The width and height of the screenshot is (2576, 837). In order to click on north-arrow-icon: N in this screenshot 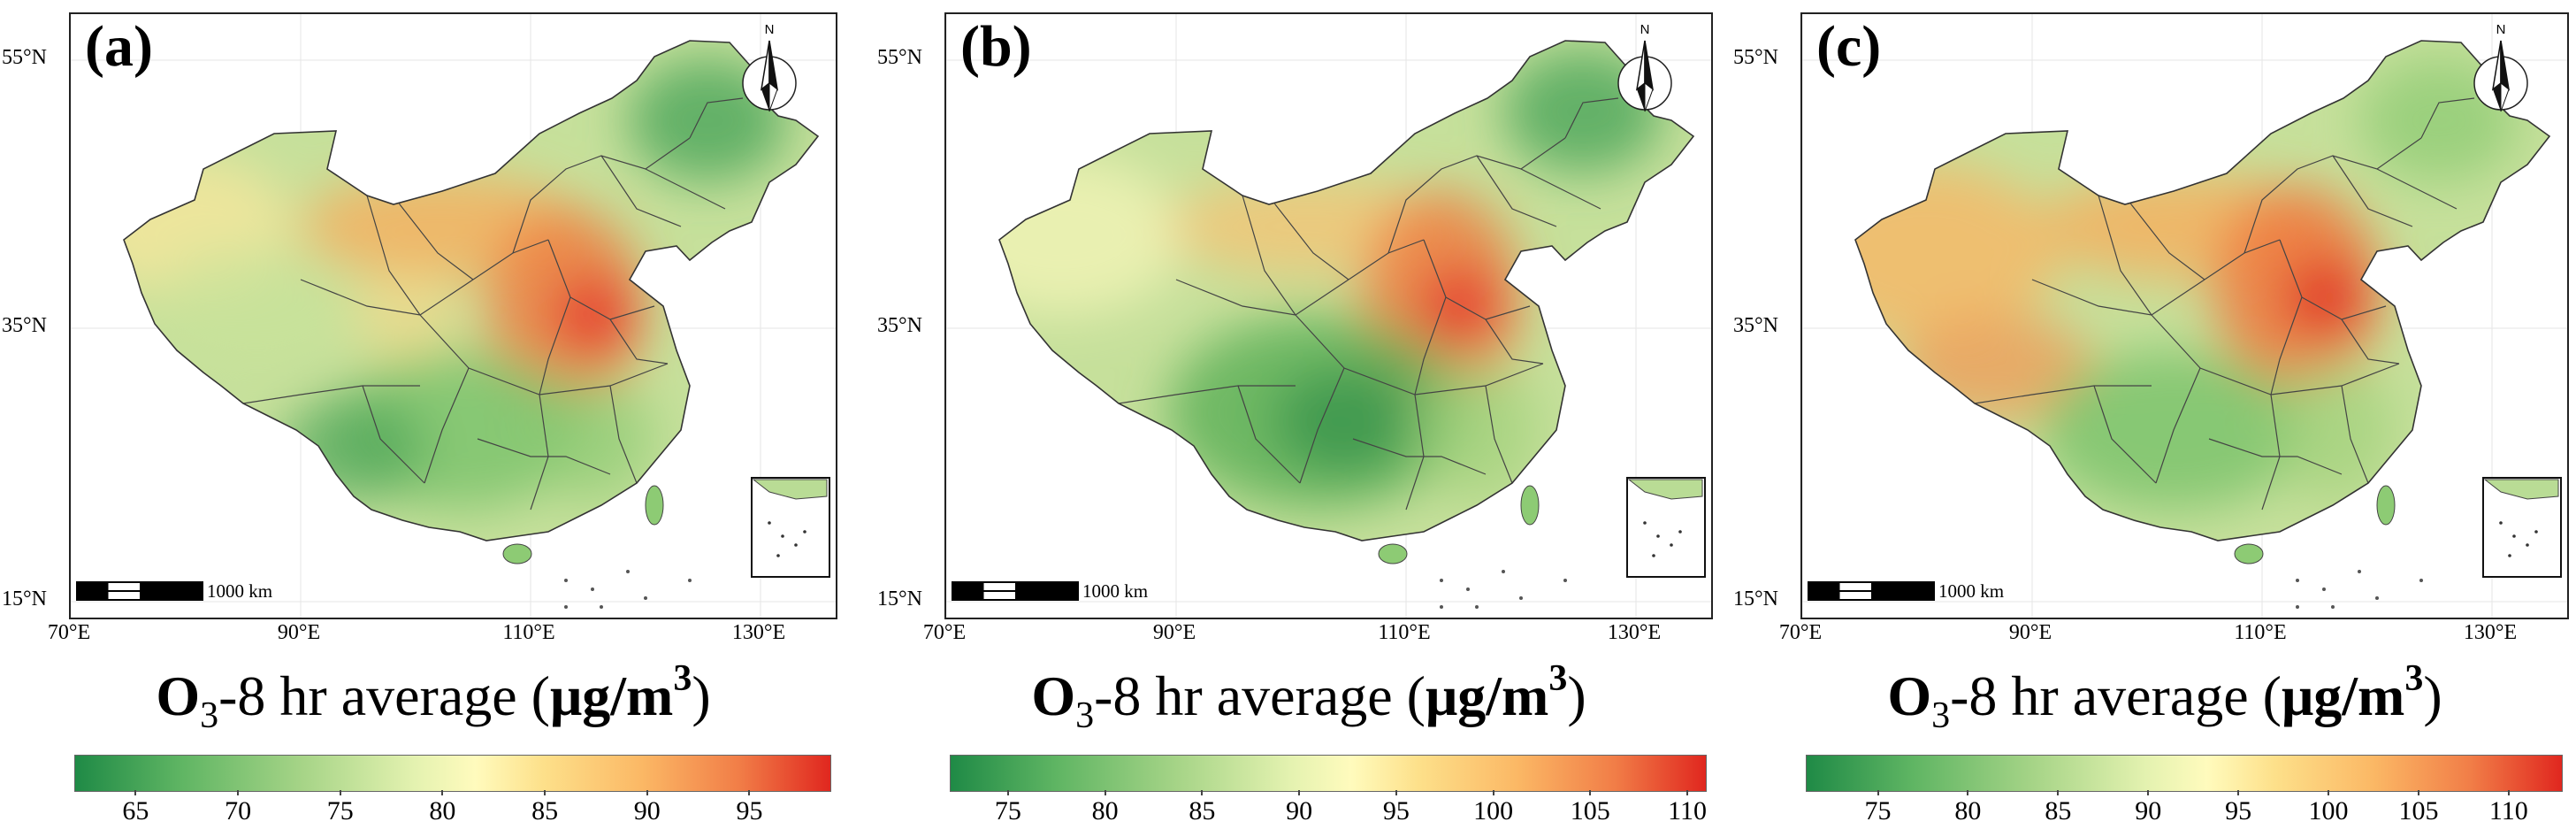, I will do `click(2501, 67)`.